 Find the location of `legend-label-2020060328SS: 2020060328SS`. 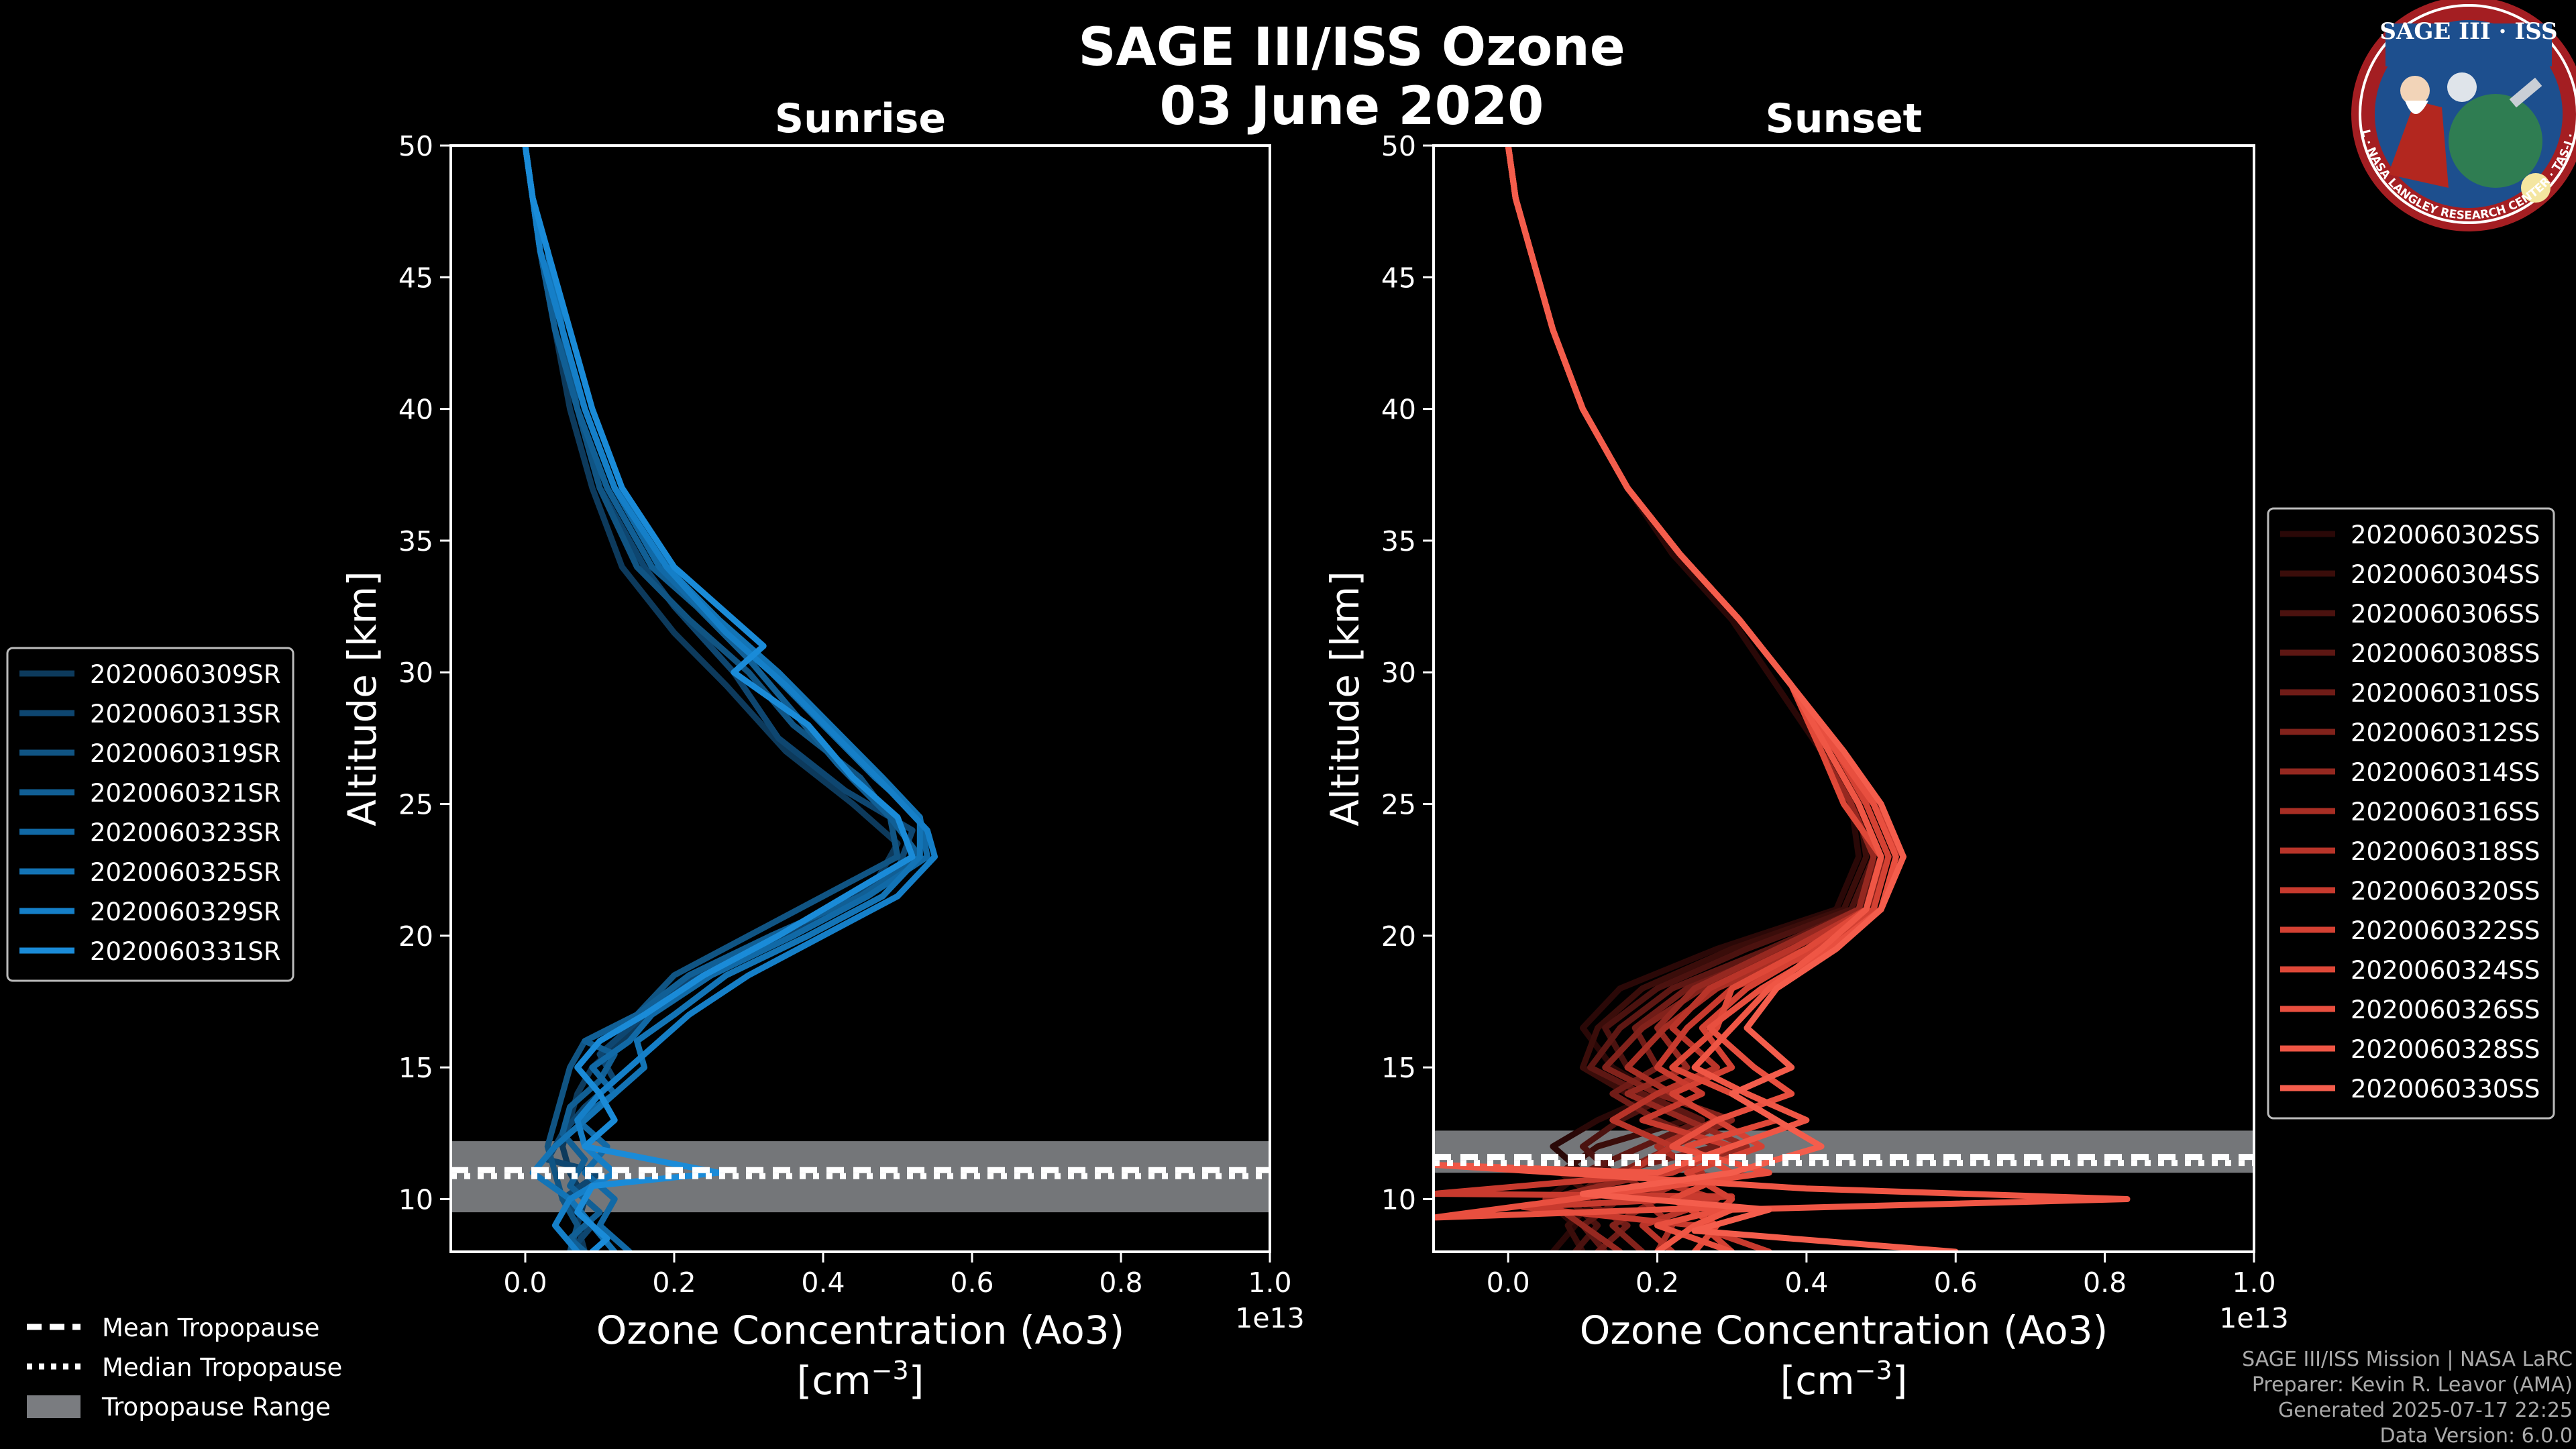

legend-label-2020060328SS: 2020060328SS is located at coordinates (2445, 1049).